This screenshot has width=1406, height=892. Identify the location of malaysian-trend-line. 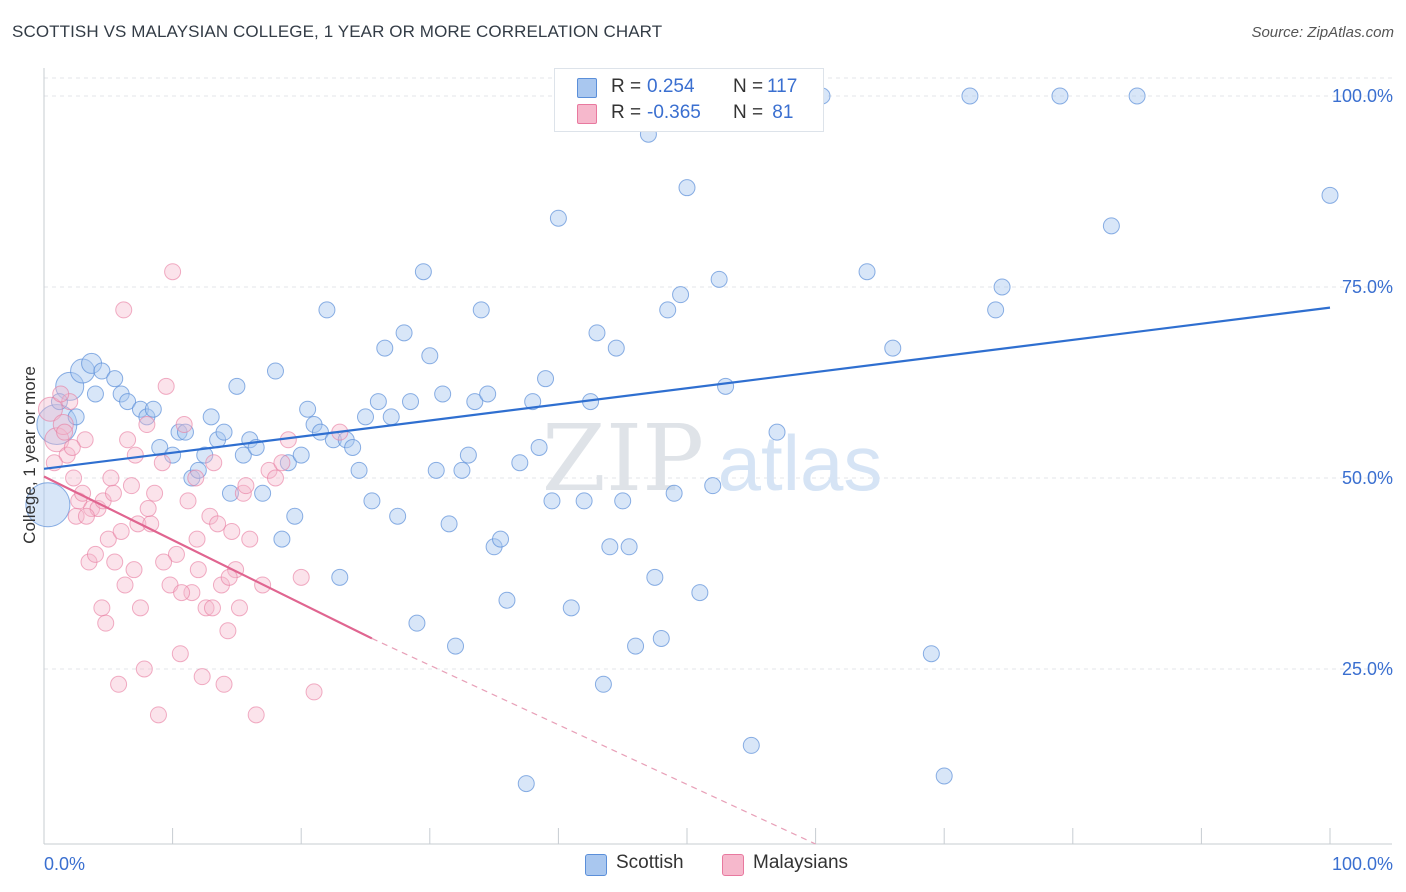
(208, 557).